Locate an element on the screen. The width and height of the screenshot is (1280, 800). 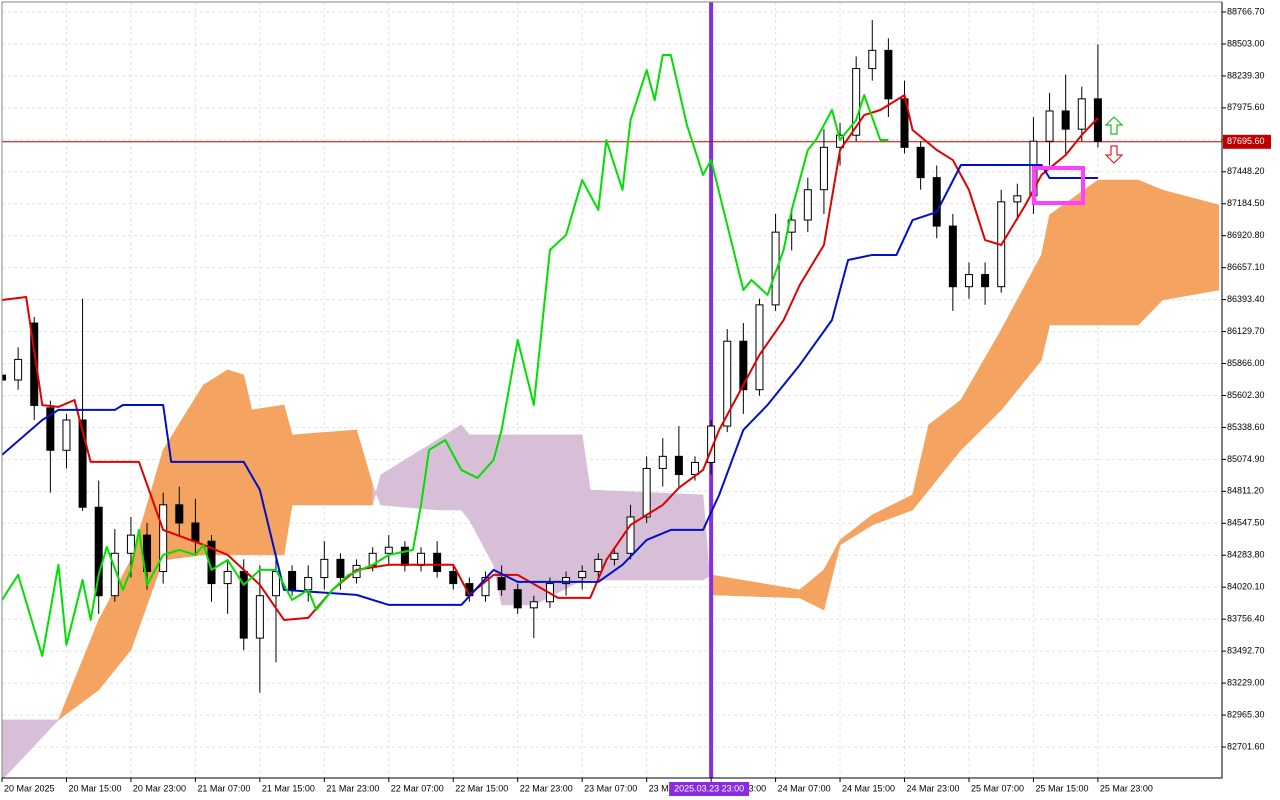
highlight-label-bg is located at coordinates (709, 789).